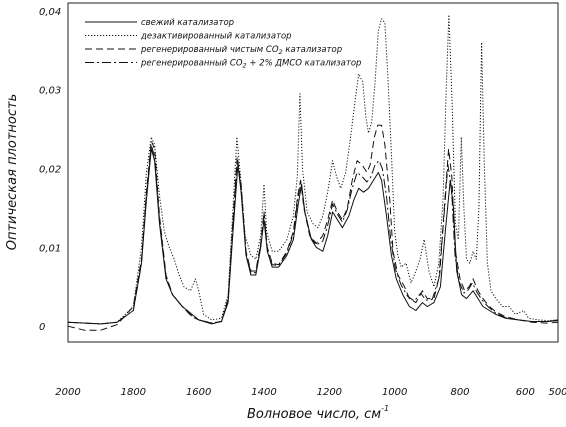 The height and width of the screenshot is (427, 566). What do you see at coordinates (187, 23) in the screenshot?
I see `legend-label-1: свежий катализатор` at bounding box center [187, 23].